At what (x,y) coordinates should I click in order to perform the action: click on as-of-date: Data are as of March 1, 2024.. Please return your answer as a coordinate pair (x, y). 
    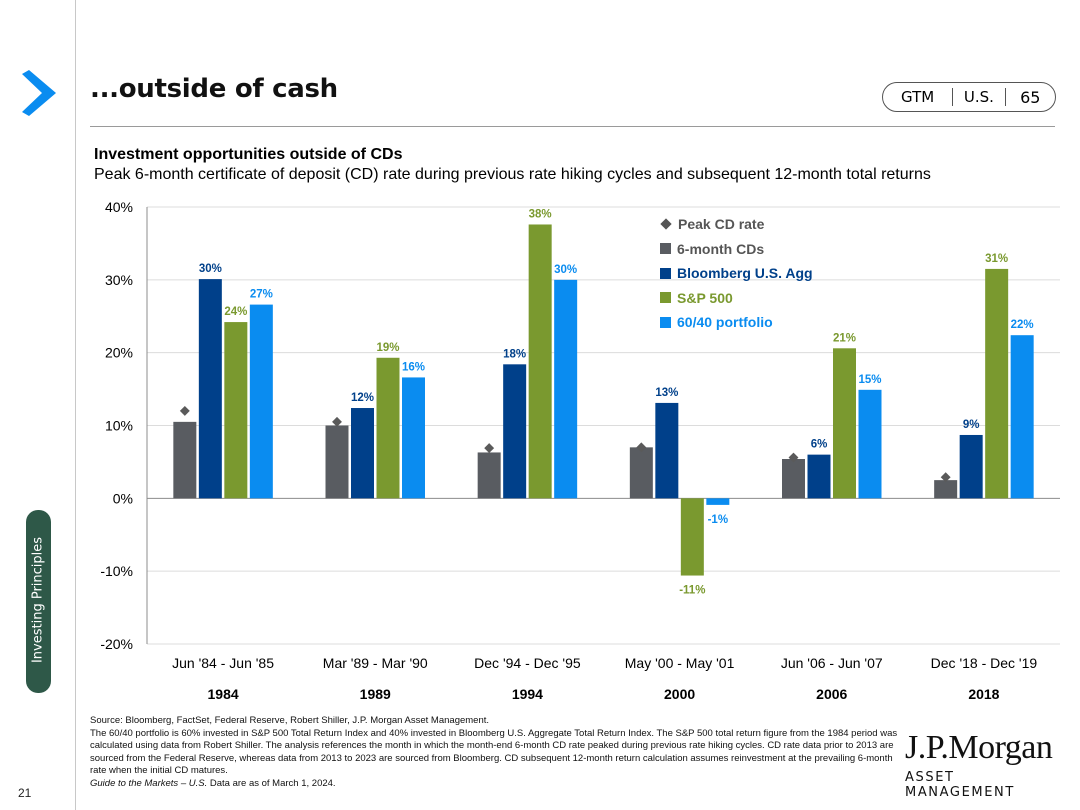
    Looking at the image, I should click on (272, 783).